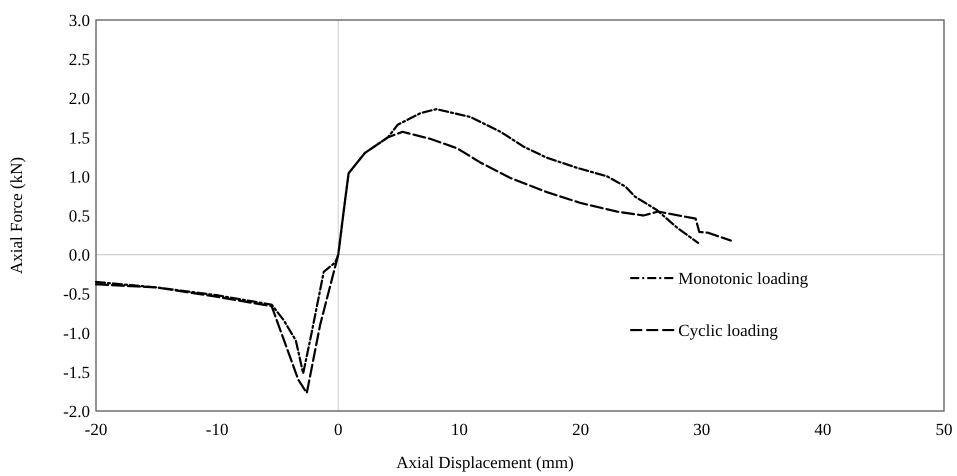  I want to click on y-axis-title: Axial Force (kN), so click(16, 215).